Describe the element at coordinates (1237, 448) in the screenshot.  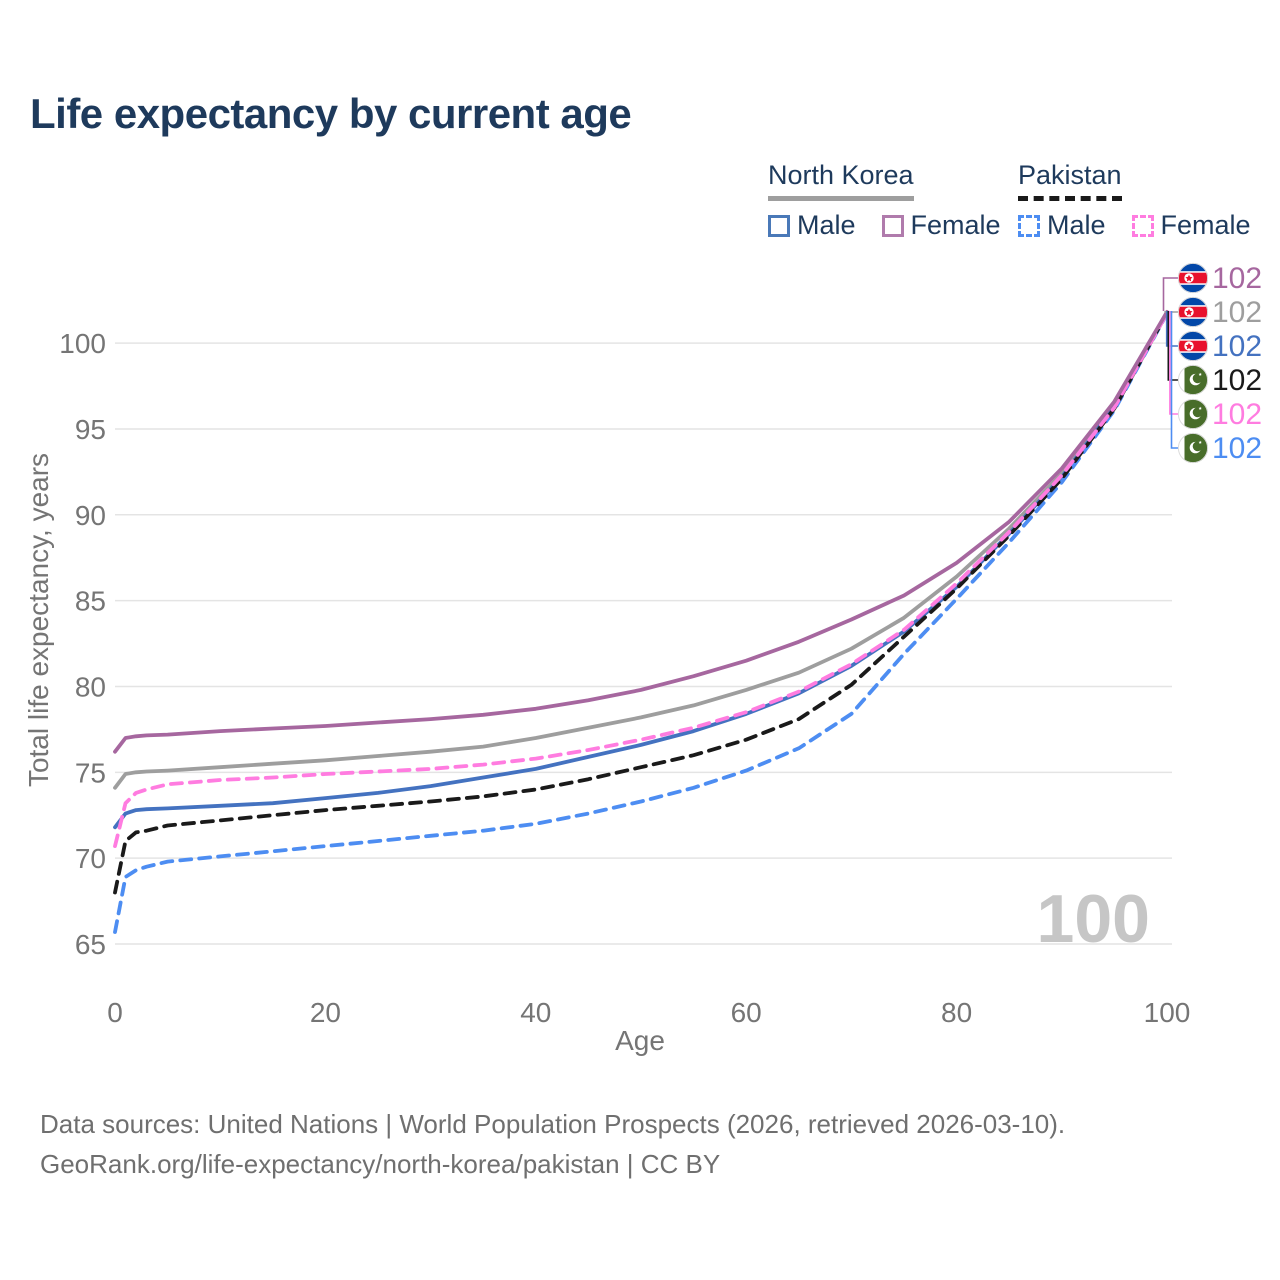
I see `end-value-label-pk-male: 102` at that location.